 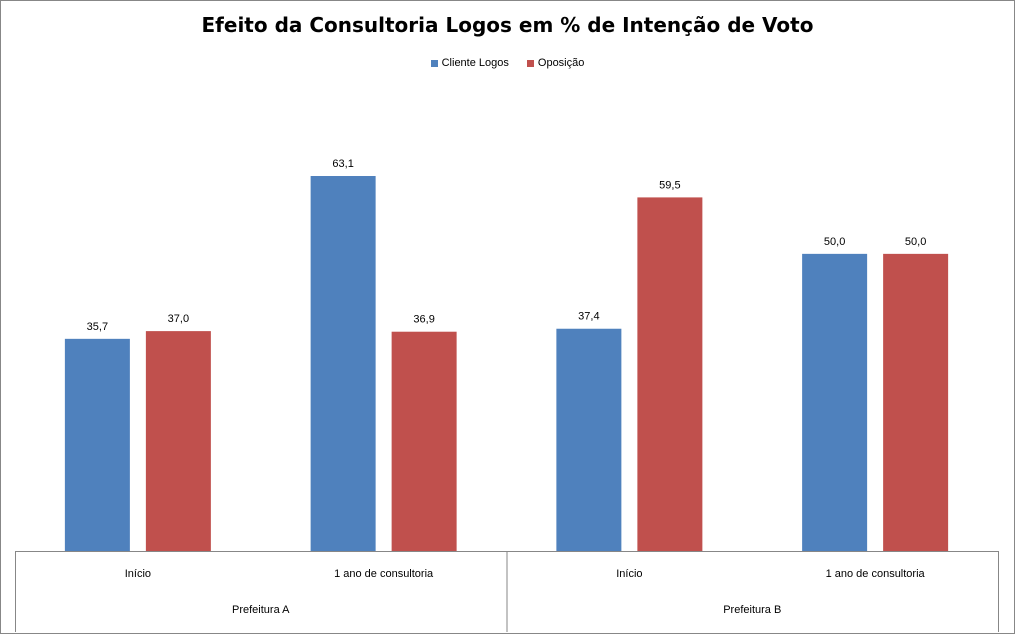 I want to click on data-label-oposicao-2: 59,5, so click(x=669, y=185).